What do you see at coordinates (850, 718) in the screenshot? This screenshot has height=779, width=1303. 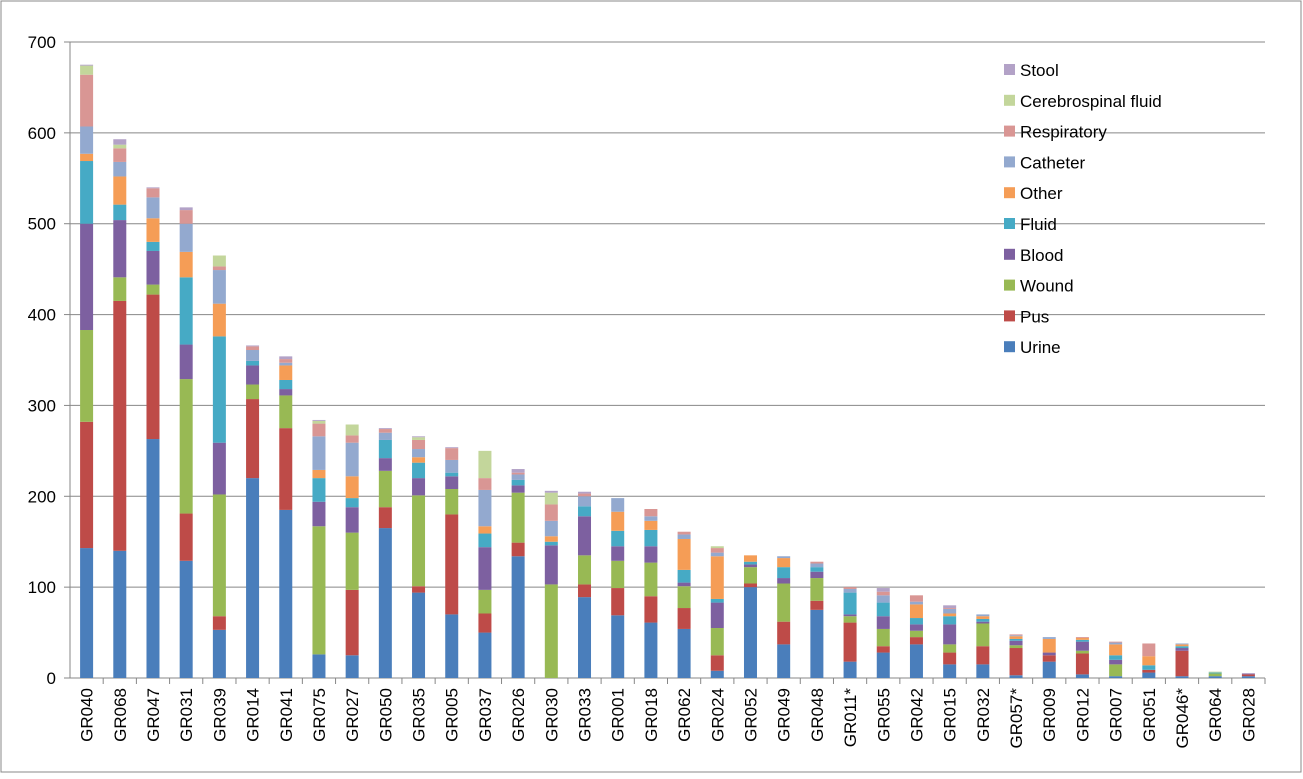 I see `x-tick-label: GR011*` at bounding box center [850, 718].